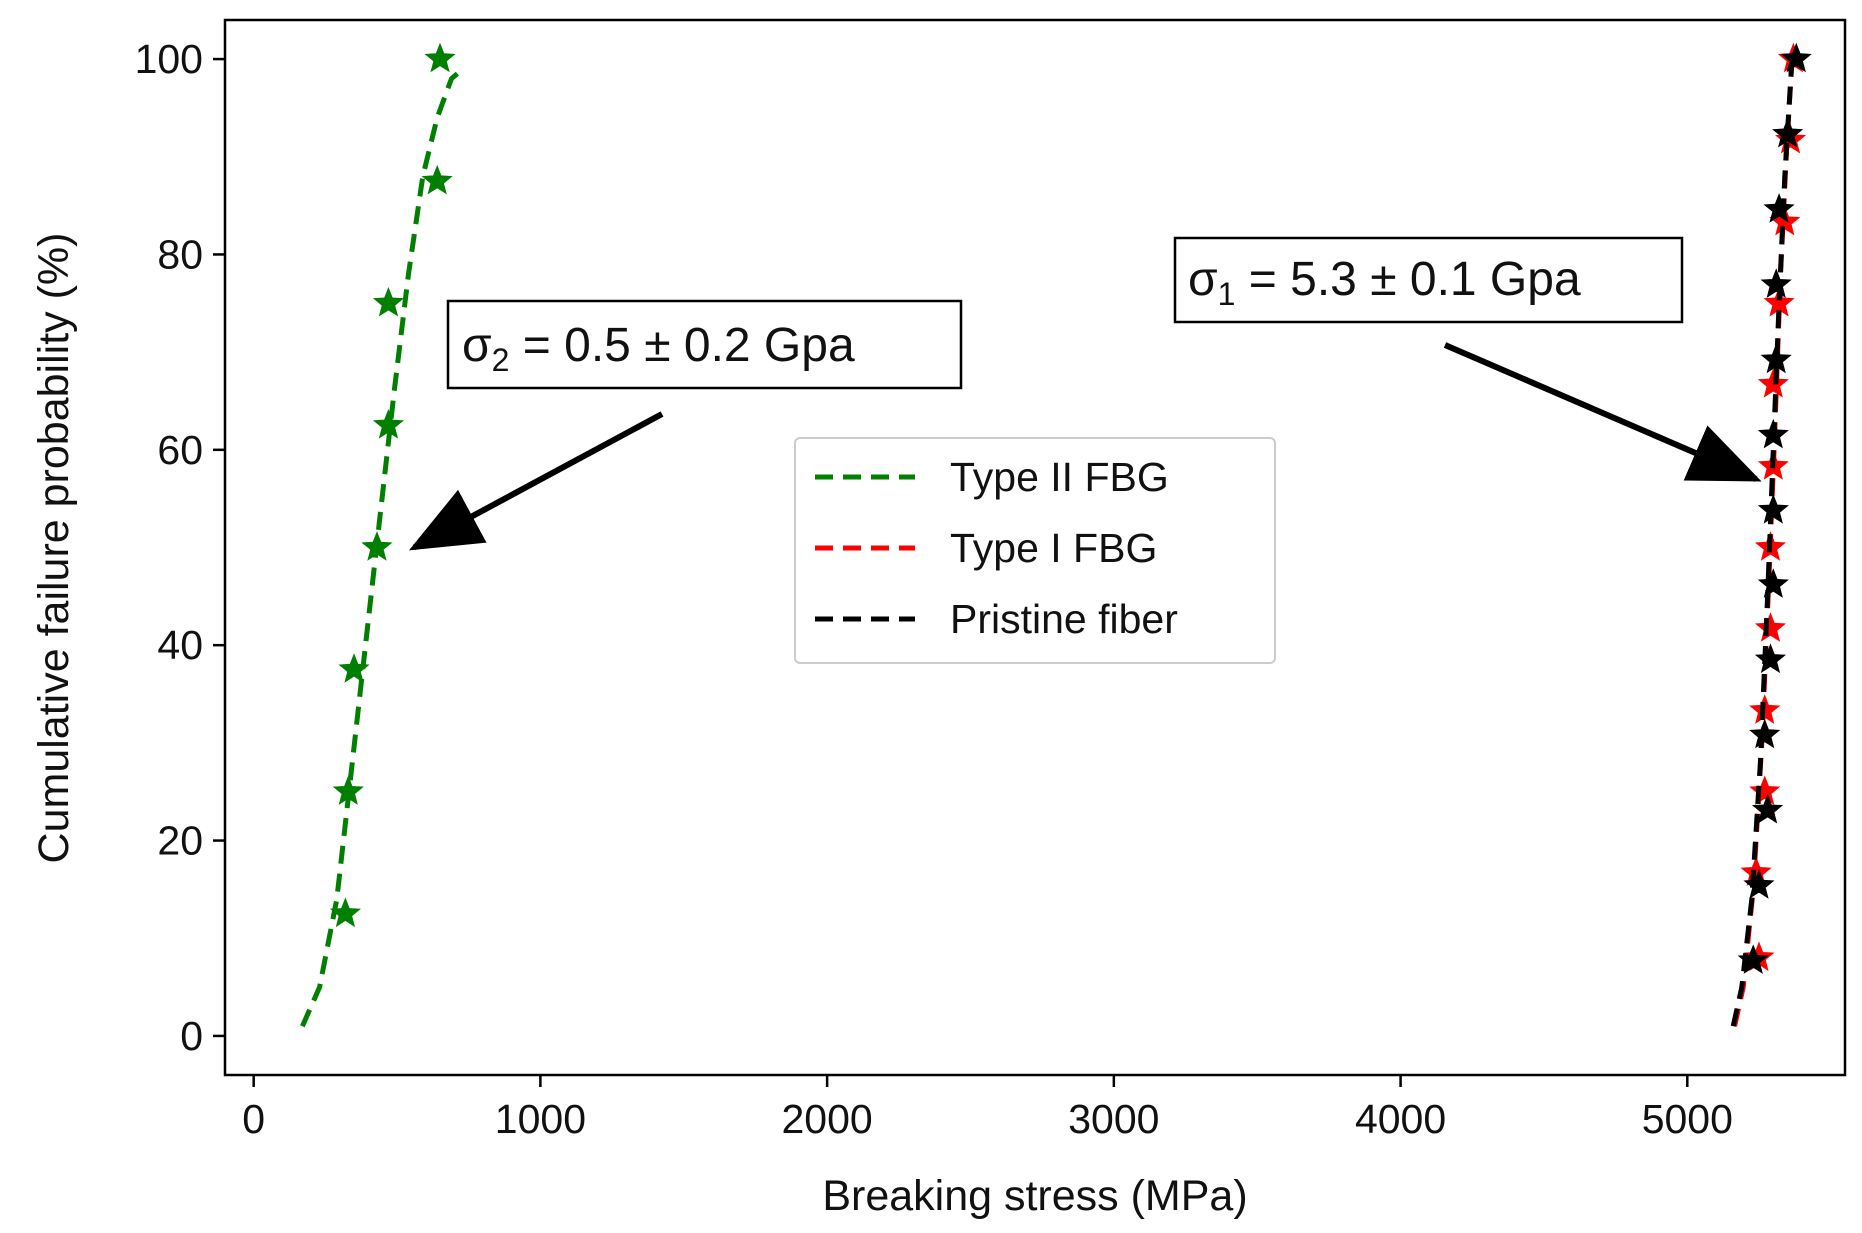 This screenshot has height=1233, width=1862. Describe the element at coordinates (536, 481) in the screenshot. I see `annotation-sigma2-arrow` at that location.